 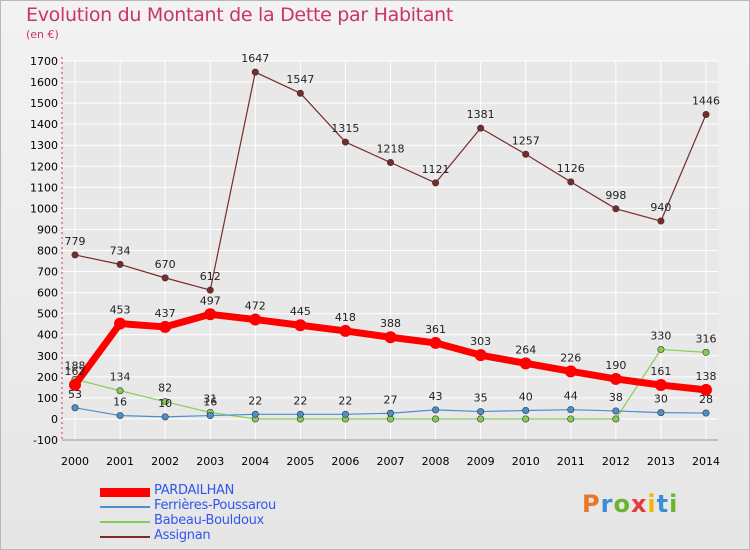 I want to click on data-label: 40, so click(x=526, y=397).